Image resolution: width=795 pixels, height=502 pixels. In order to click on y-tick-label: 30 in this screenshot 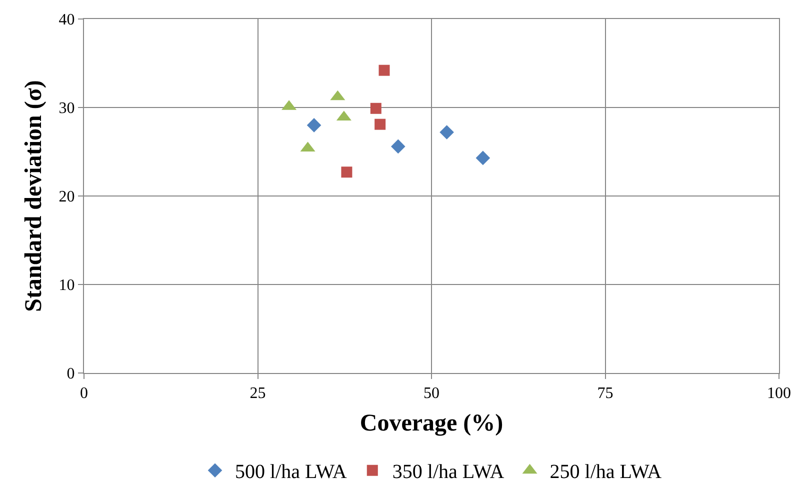, I will do `click(66, 109)`.